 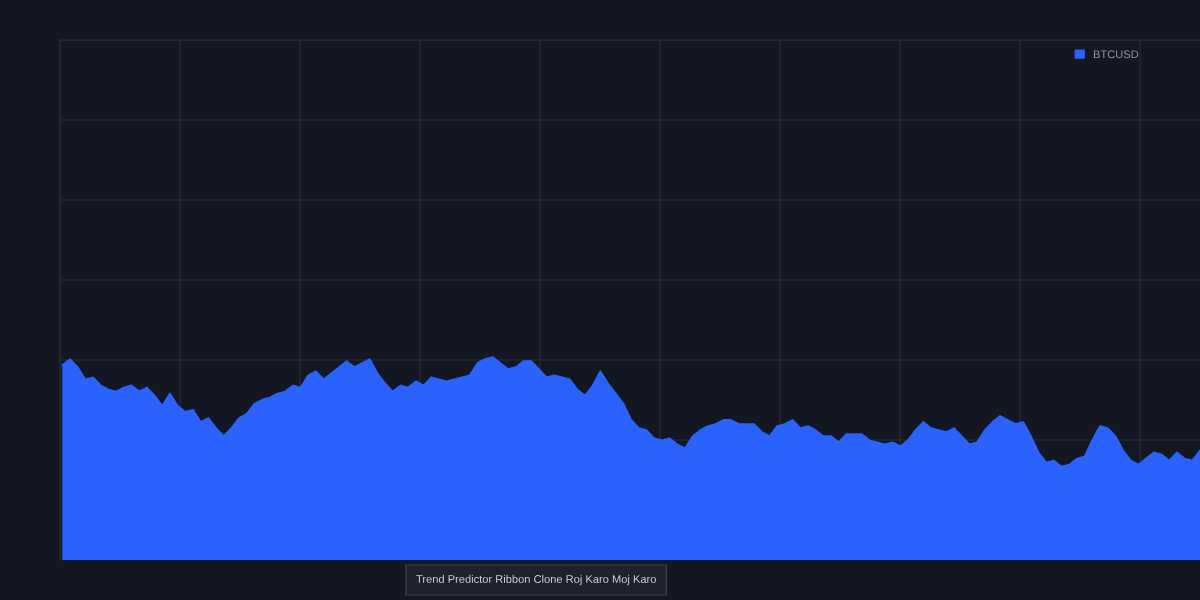 I want to click on legend-label: BTCUSD, so click(x=1116, y=54).